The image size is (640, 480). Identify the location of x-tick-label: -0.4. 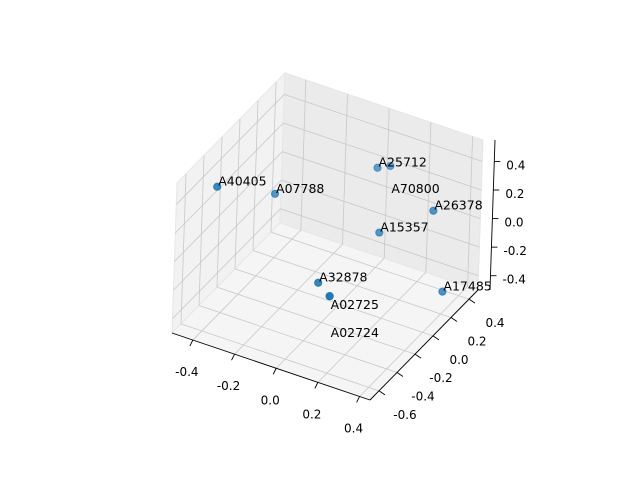
(186, 372).